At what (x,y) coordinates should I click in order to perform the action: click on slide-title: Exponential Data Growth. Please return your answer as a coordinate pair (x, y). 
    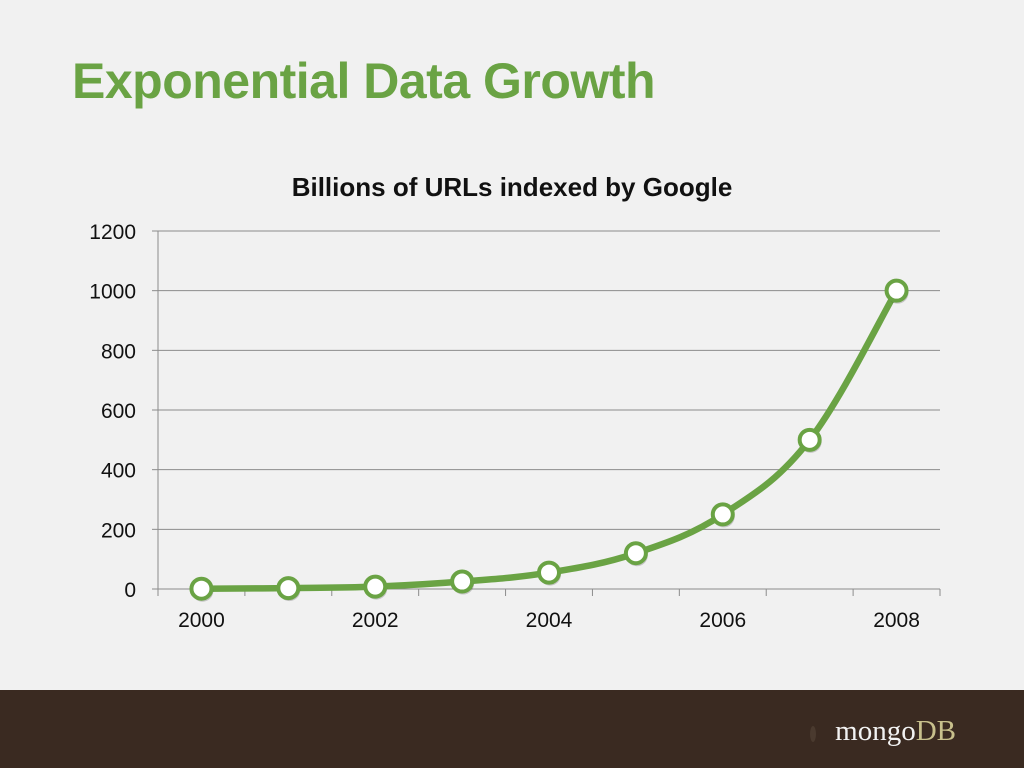
    Looking at the image, I should click on (364, 81).